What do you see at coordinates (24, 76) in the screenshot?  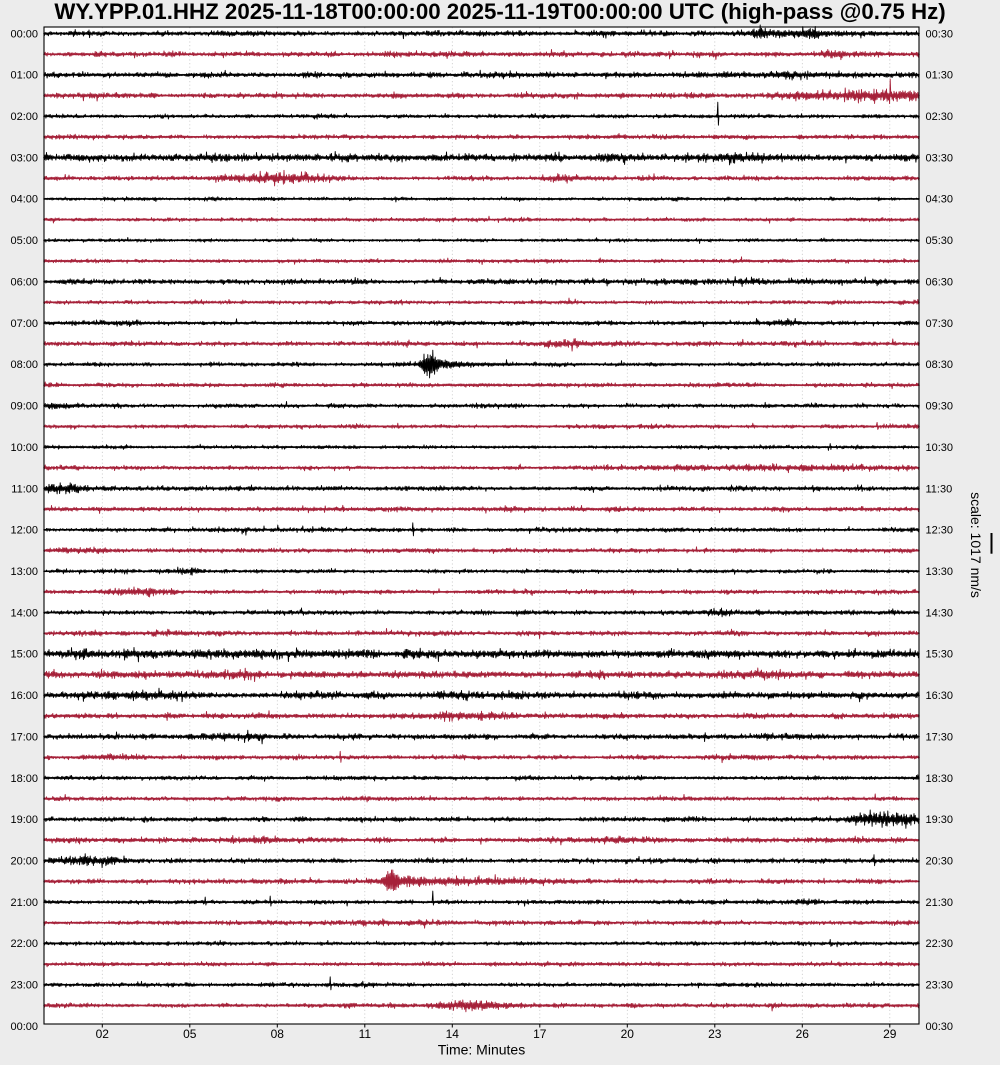 I see `svg-text: 01:00` at bounding box center [24, 76].